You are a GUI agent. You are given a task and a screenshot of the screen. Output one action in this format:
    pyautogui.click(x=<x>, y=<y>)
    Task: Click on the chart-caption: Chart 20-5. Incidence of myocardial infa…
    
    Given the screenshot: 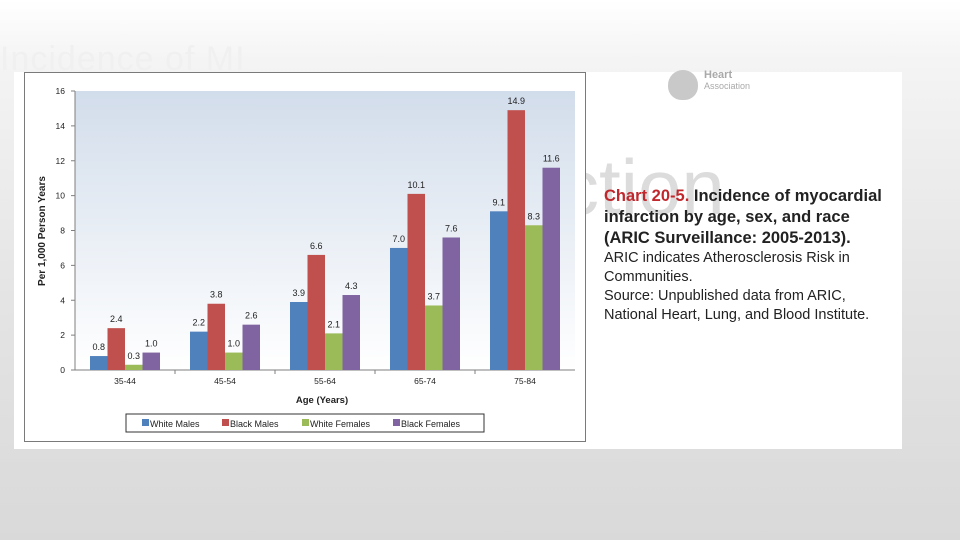 What is the action you would take?
    pyautogui.click(x=749, y=255)
    